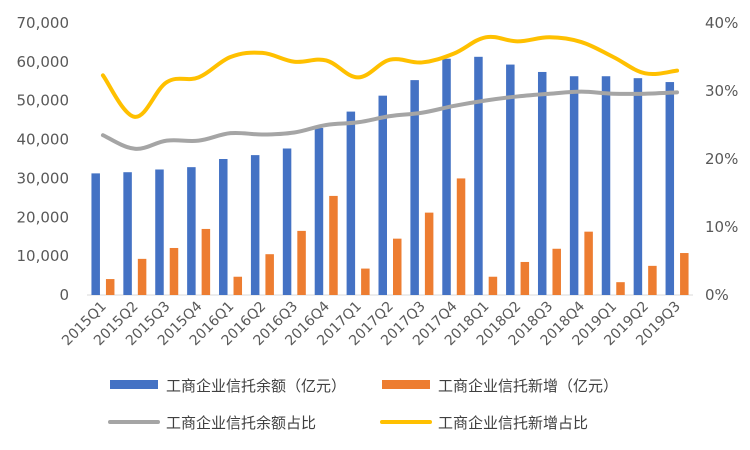  I want to click on bar-new-2015Q2, so click(142, 276).